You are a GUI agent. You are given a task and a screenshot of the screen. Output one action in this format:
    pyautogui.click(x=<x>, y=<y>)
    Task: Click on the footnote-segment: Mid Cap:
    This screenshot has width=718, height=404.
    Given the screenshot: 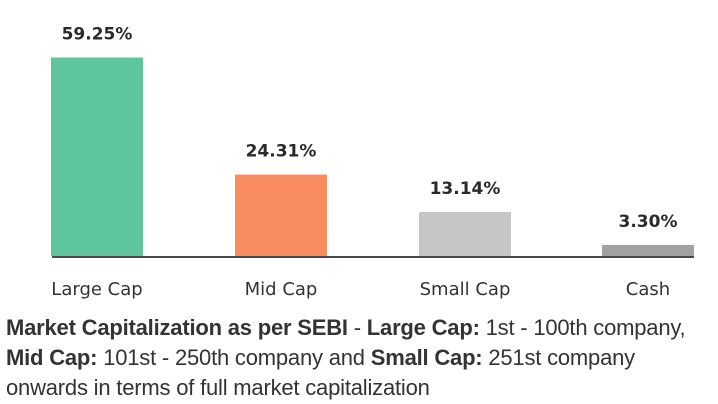 What is the action you would take?
    pyautogui.click(x=52, y=357)
    